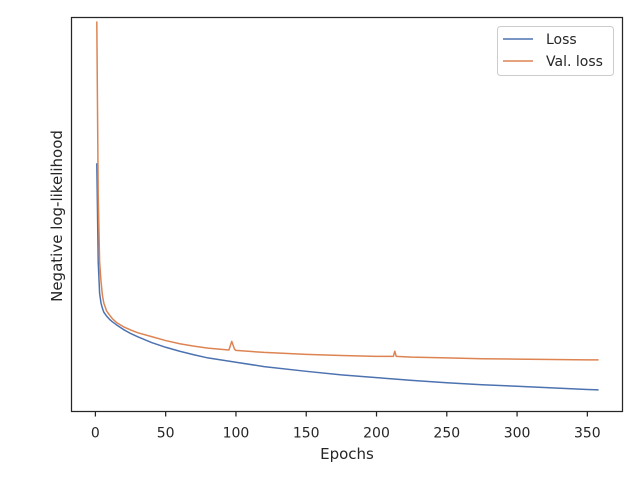 Image resolution: width=640 pixels, height=480 pixels. Describe the element at coordinates (446, 434) in the screenshot. I see `x-tick-label: 250` at that location.